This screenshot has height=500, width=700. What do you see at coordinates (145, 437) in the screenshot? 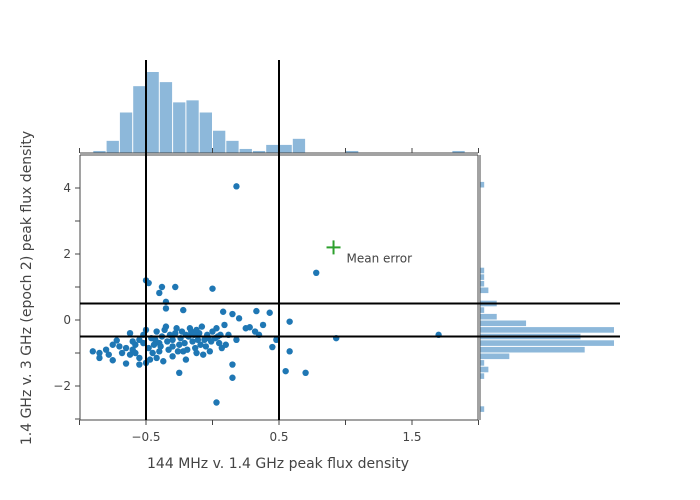
I see `x-tick-label: −0.5` at bounding box center [145, 437].